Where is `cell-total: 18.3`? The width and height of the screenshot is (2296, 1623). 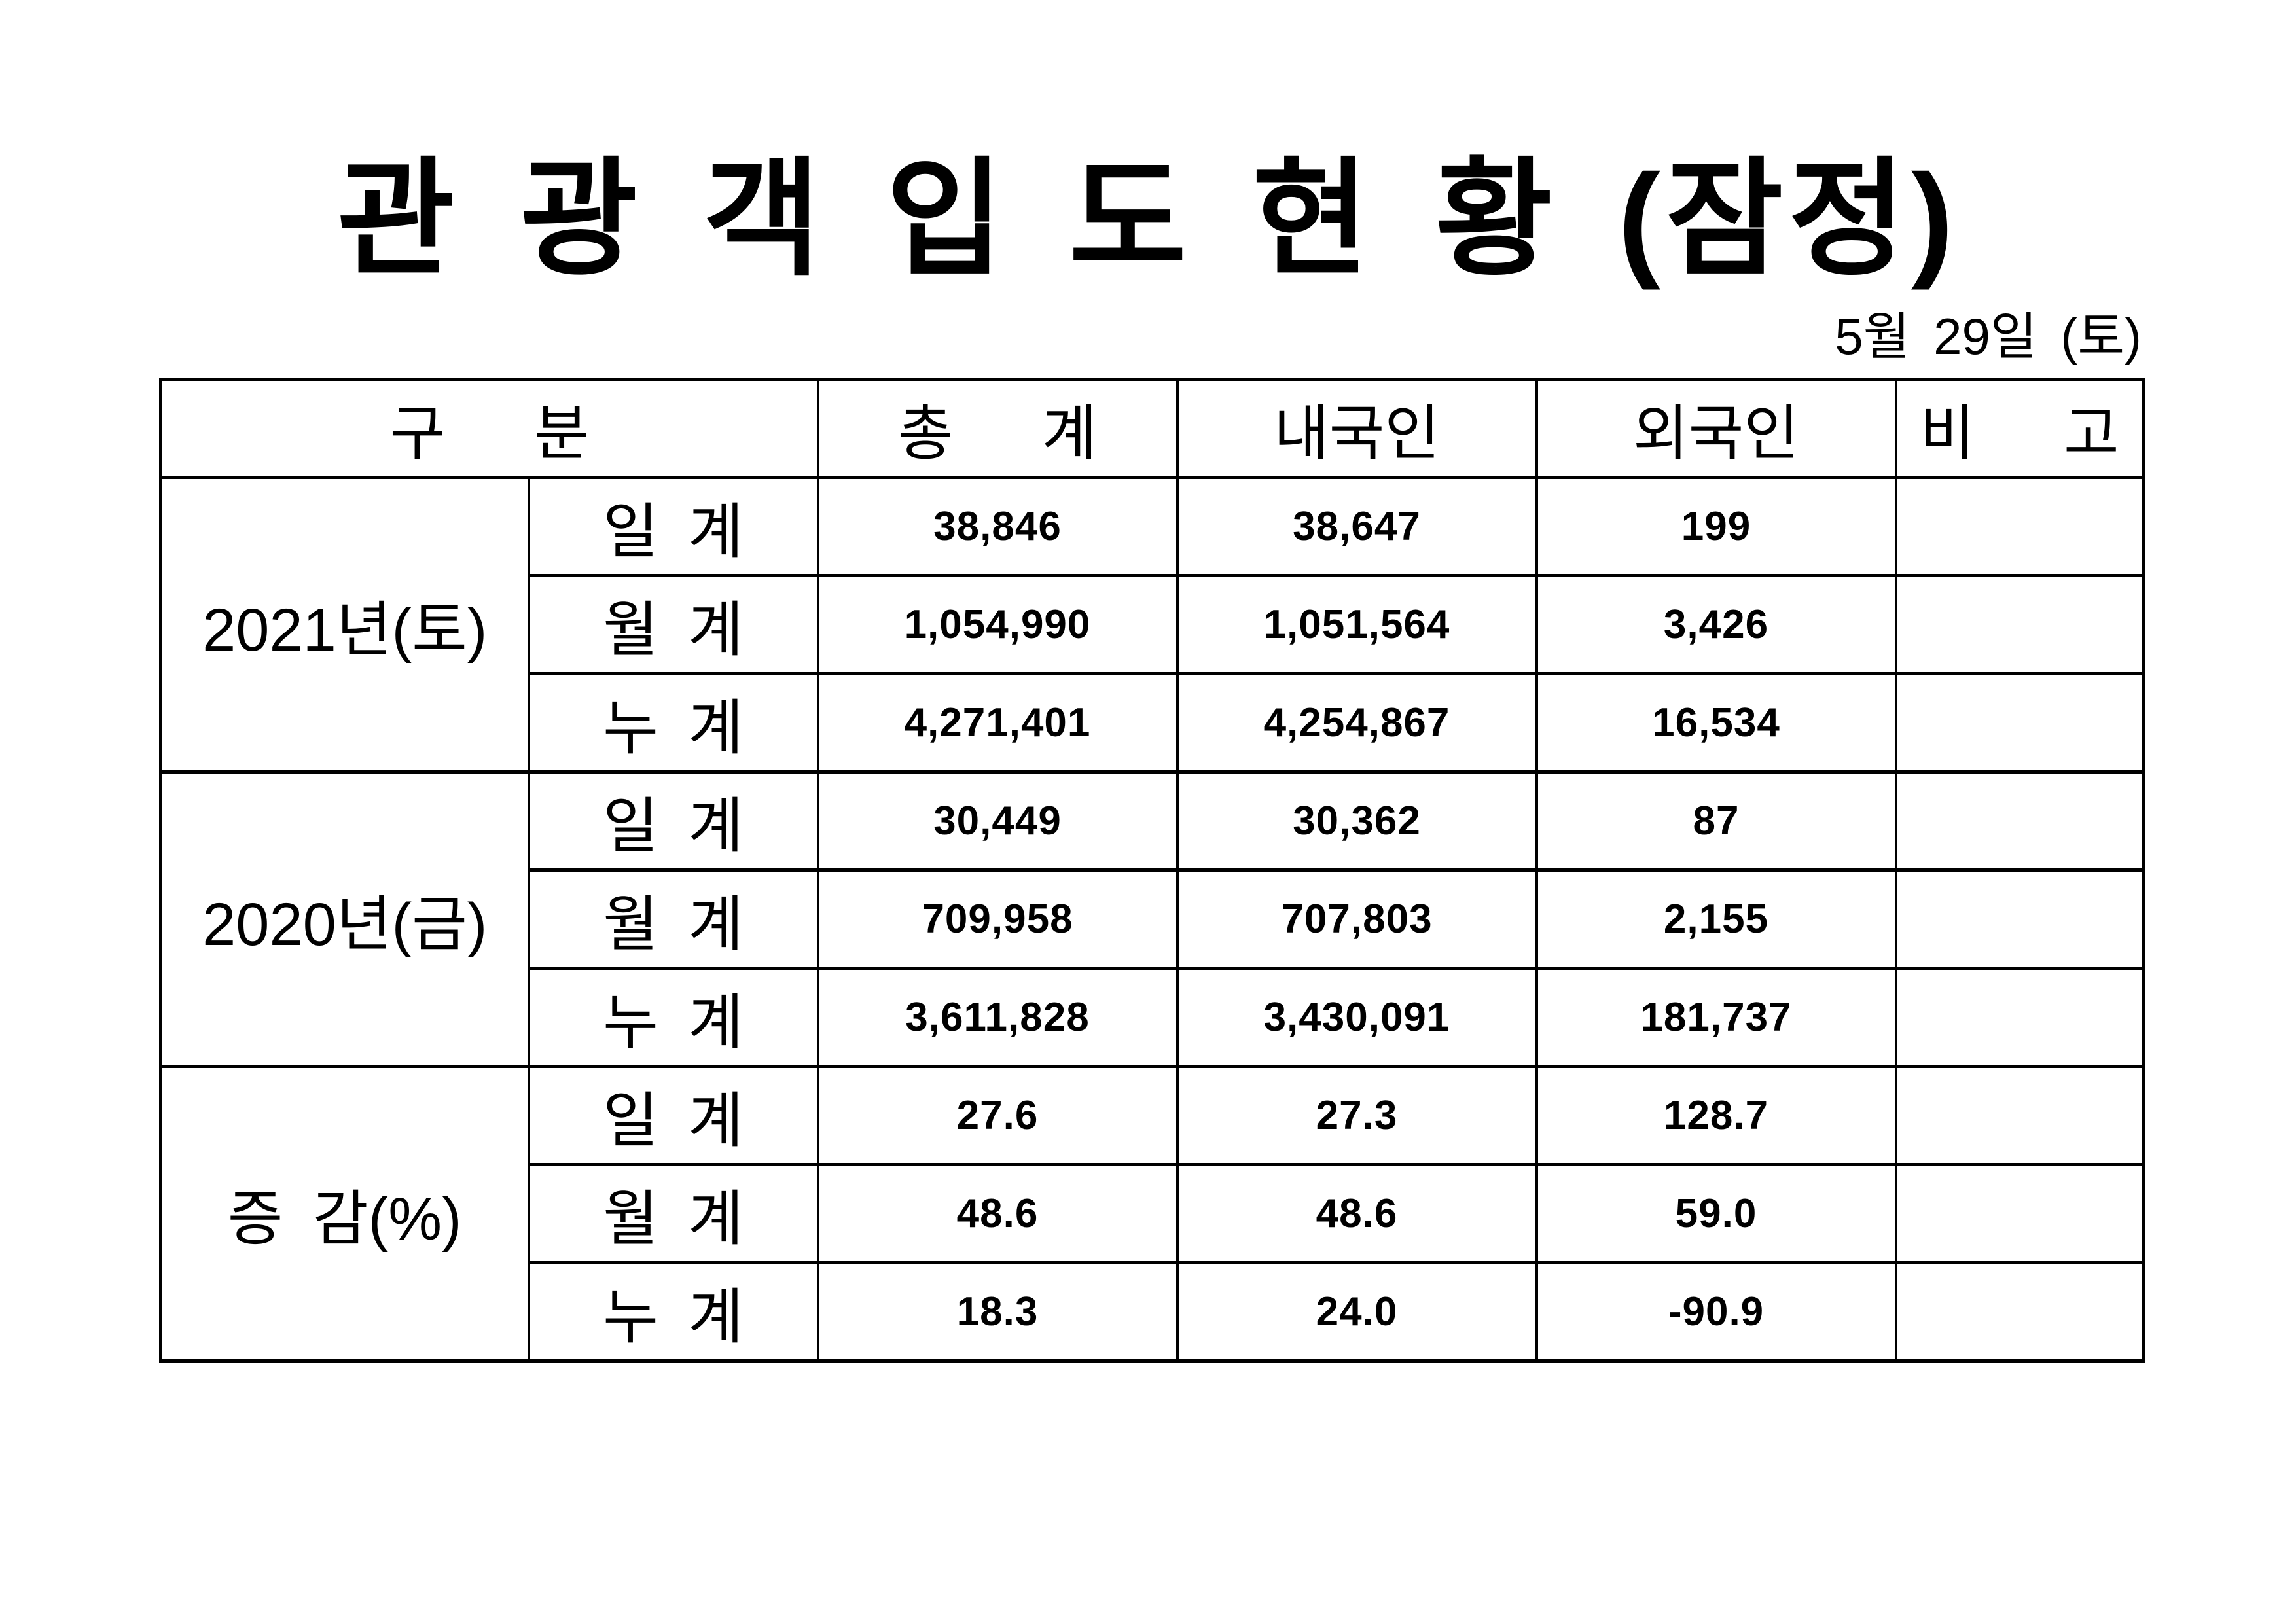 cell-total: 18.3 is located at coordinates (997, 1312).